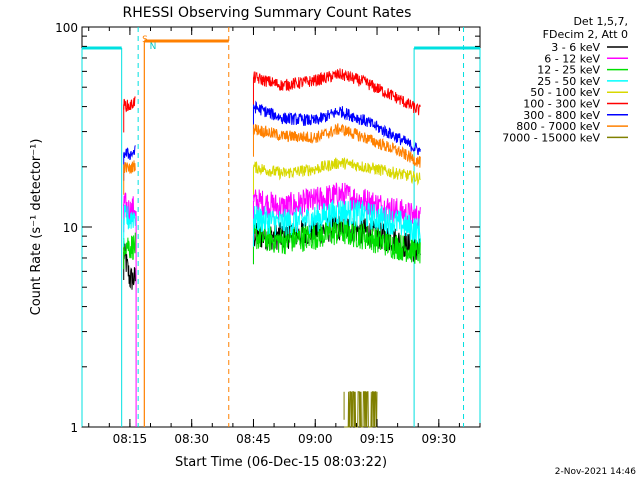  I want to click on generation-date: 2-Nov-2021 14:46, so click(596, 472).